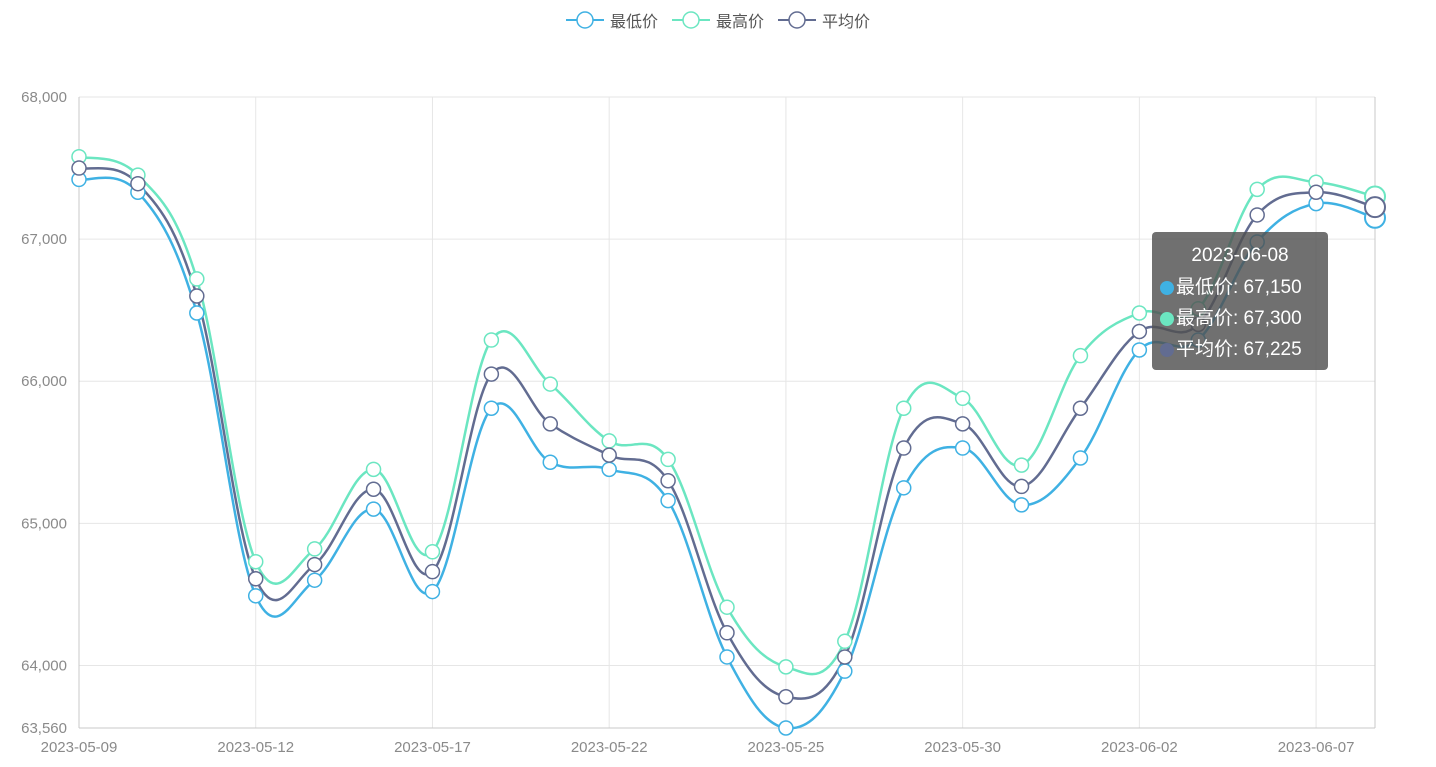 This screenshot has width=1436, height=767. I want to click on legend-marker-avg-icon, so click(797, 20).